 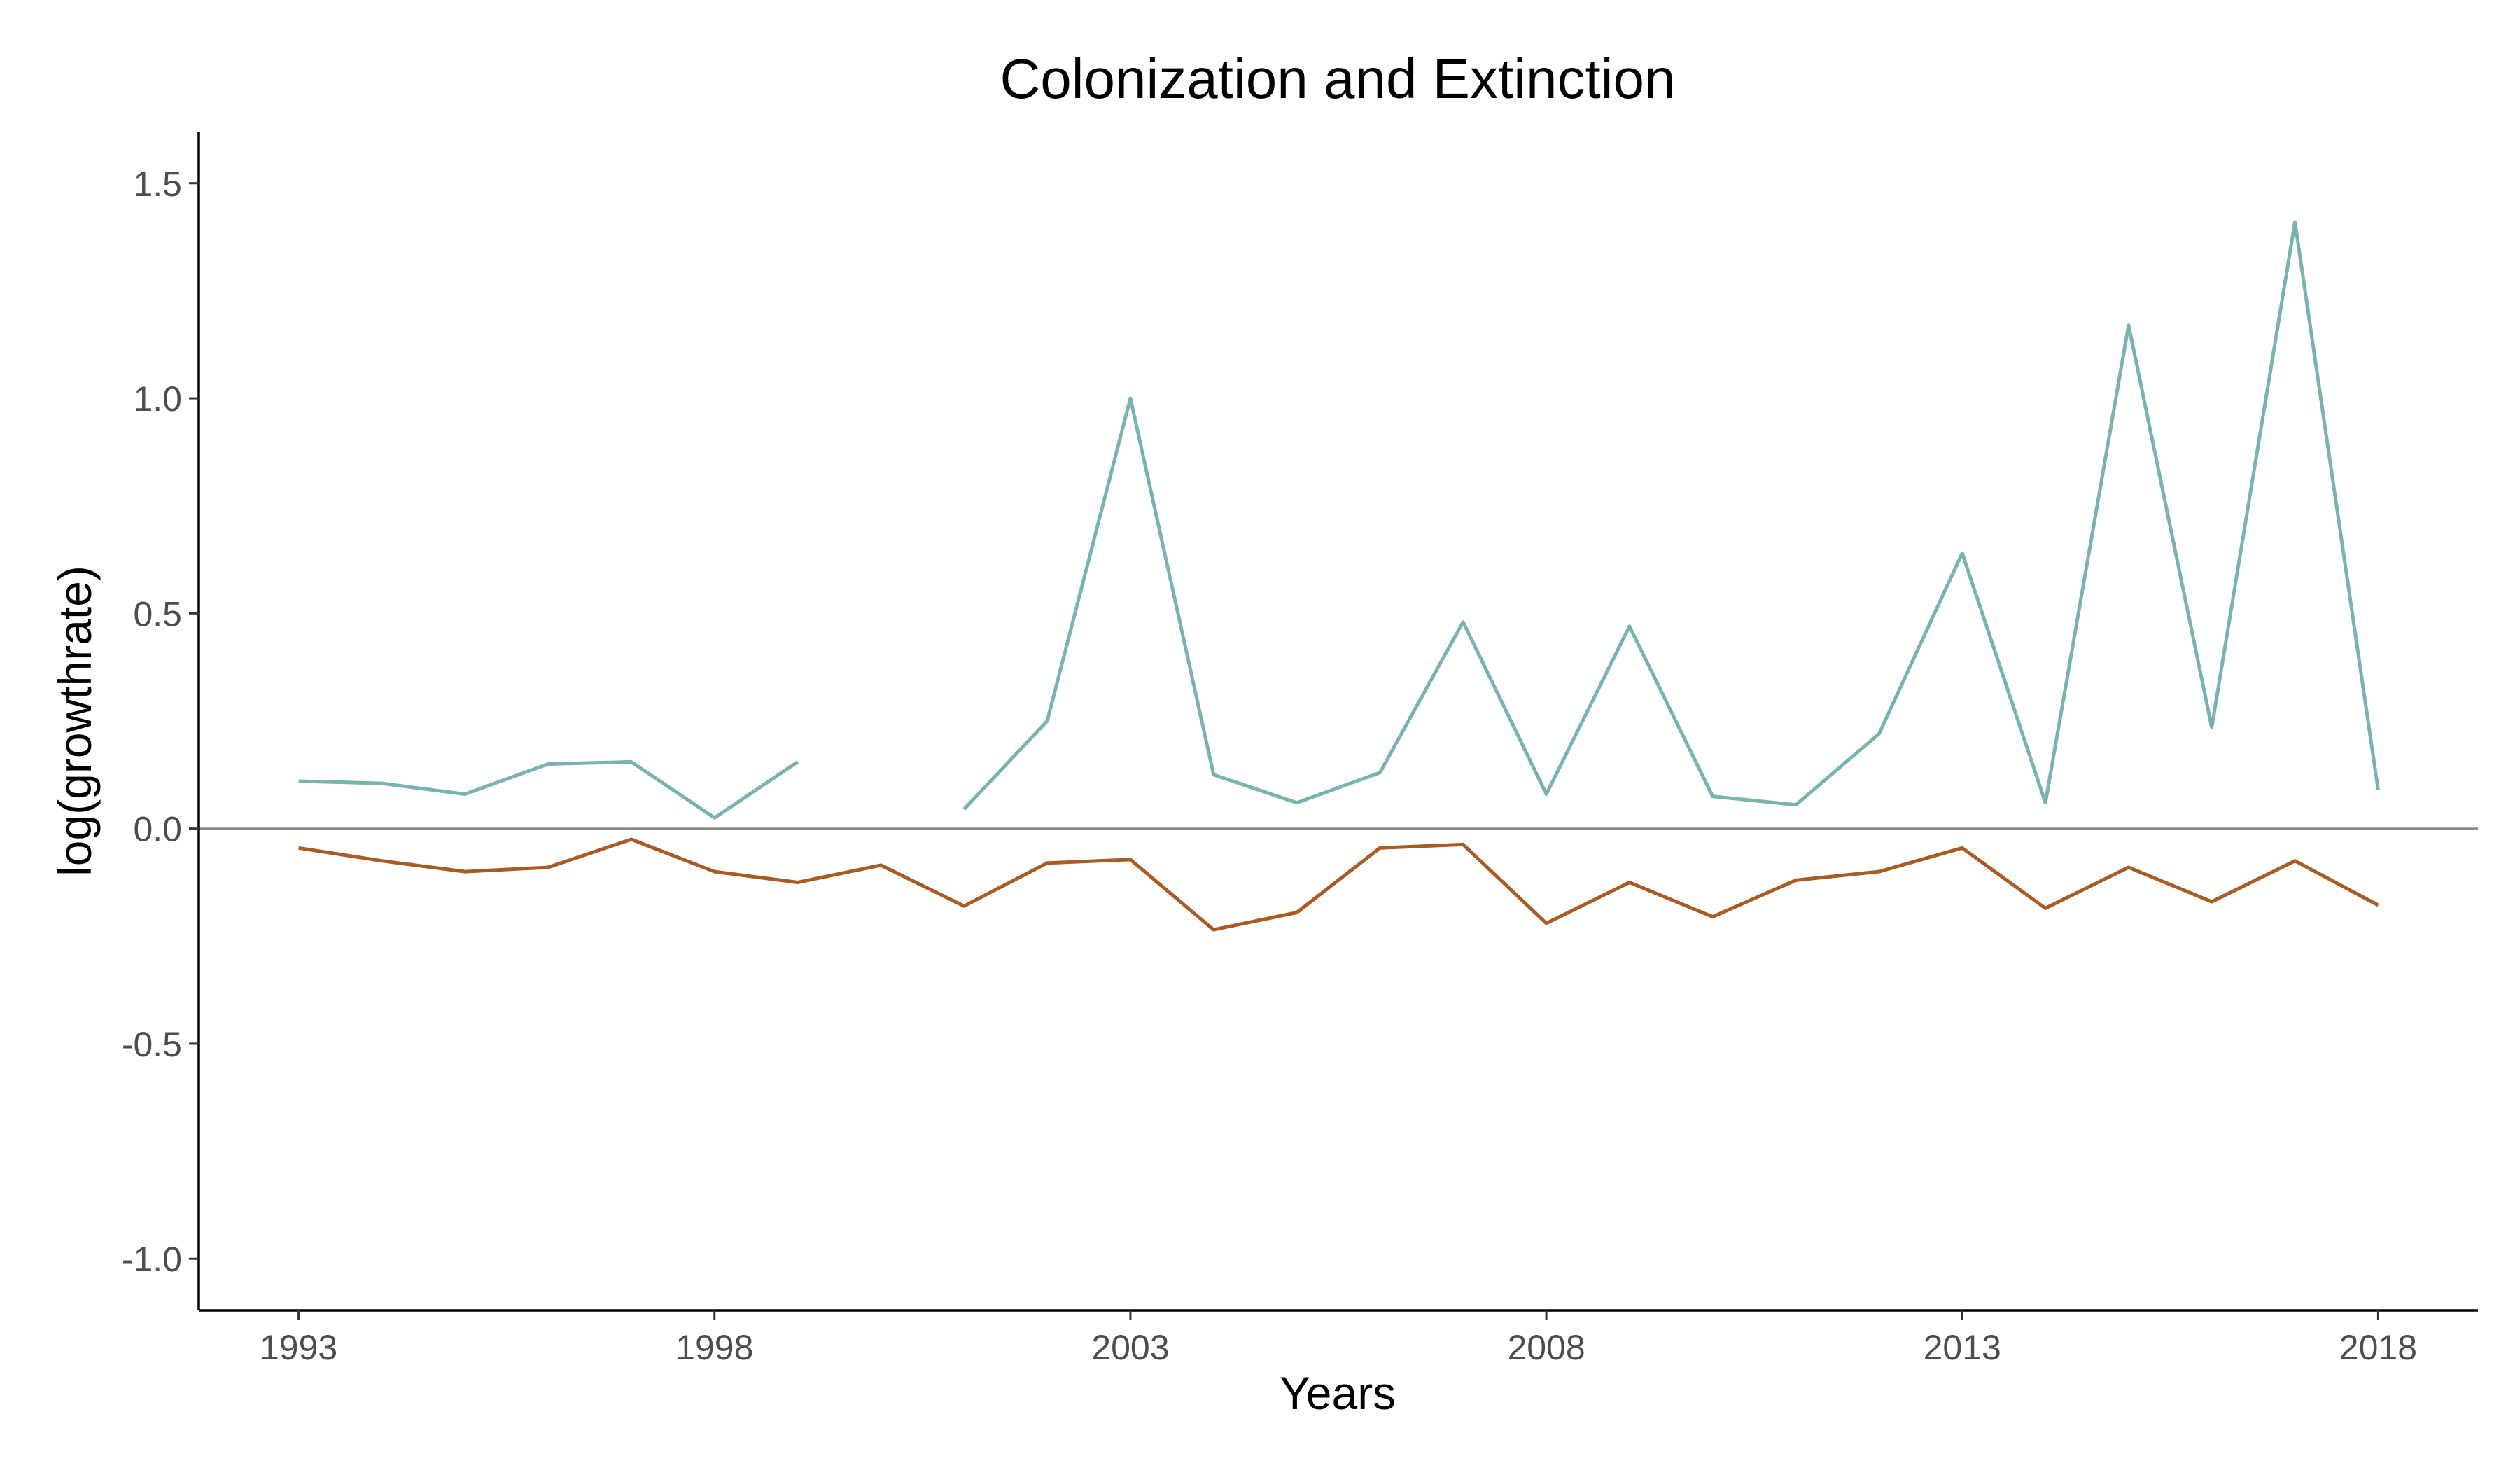 What do you see at coordinates (1130, 1347) in the screenshot?
I see `x-tick-label: 2003` at bounding box center [1130, 1347].